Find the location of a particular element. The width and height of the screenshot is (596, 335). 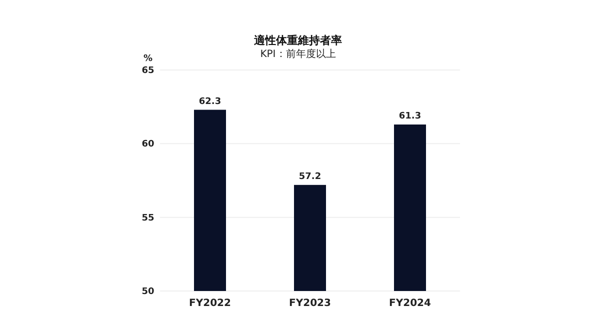

y-axis-title: % is located at coordinates (148, 59).